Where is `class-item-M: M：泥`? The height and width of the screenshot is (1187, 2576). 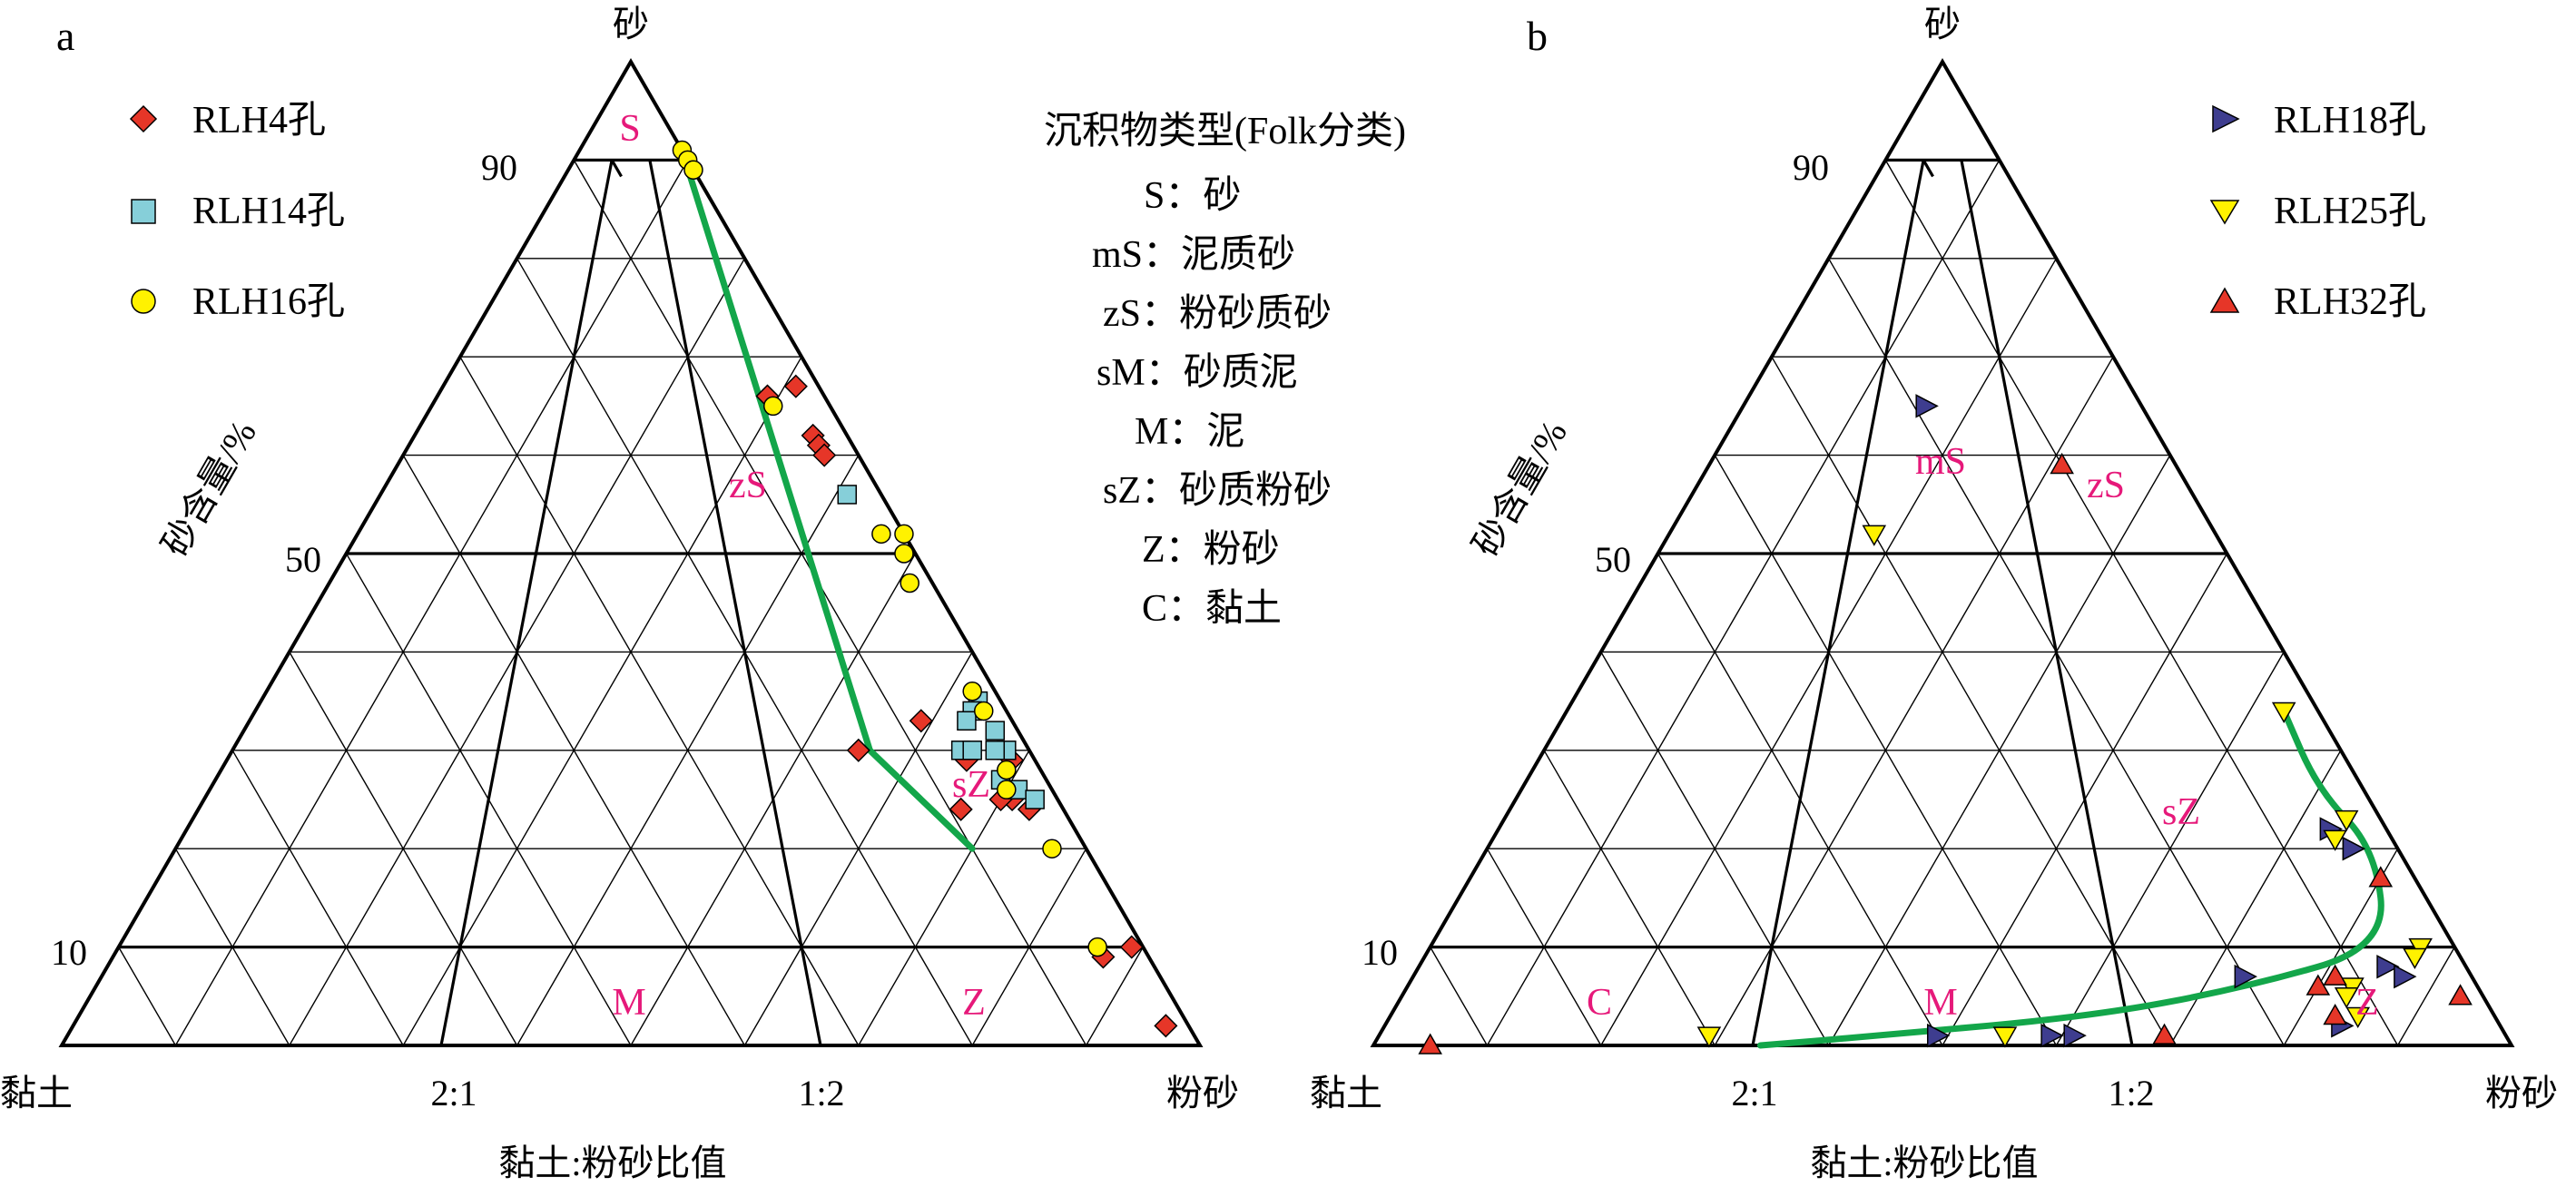
class-item-M: M：泥 is located at coordinates (1189, 432).